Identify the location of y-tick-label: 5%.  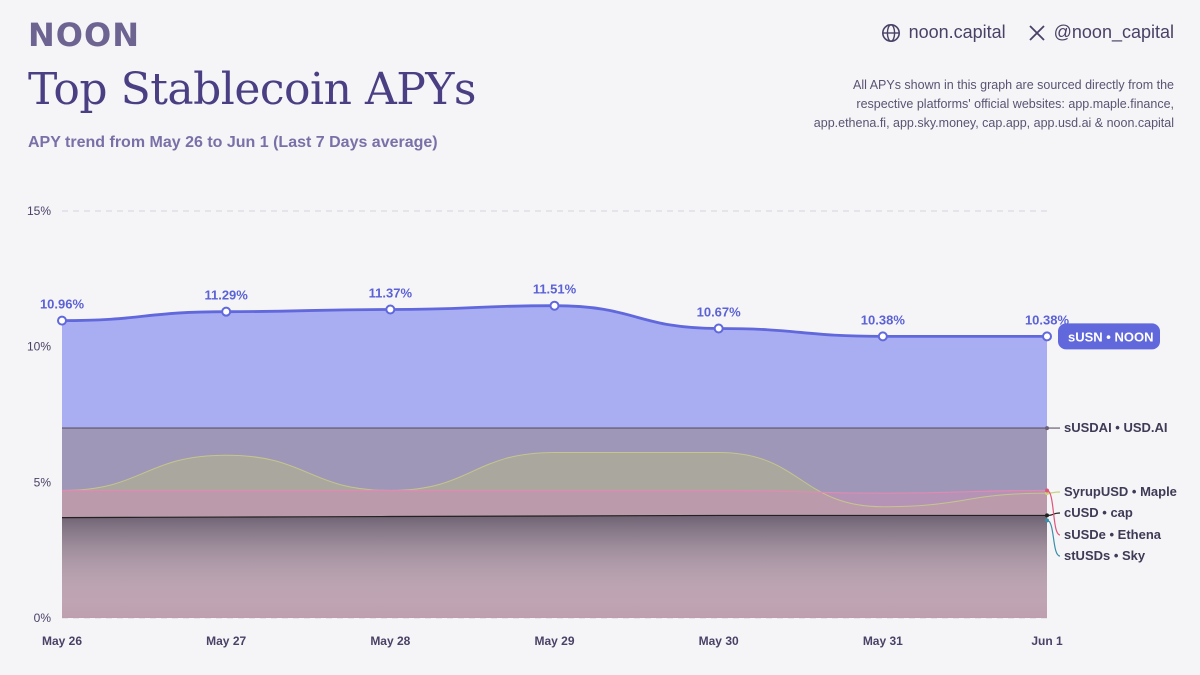
(43, 482).